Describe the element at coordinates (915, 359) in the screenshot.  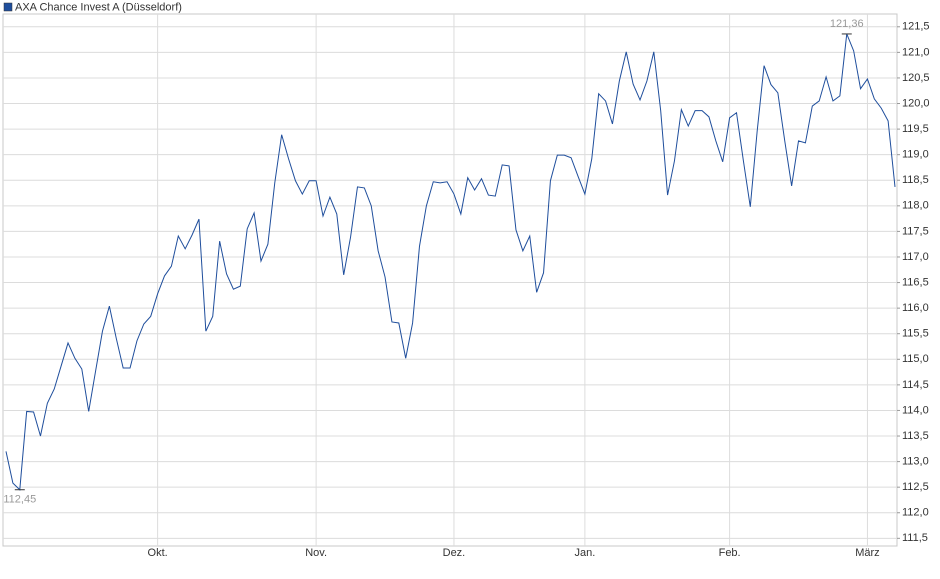
I see `y-tick-label: 115,0` at that location.